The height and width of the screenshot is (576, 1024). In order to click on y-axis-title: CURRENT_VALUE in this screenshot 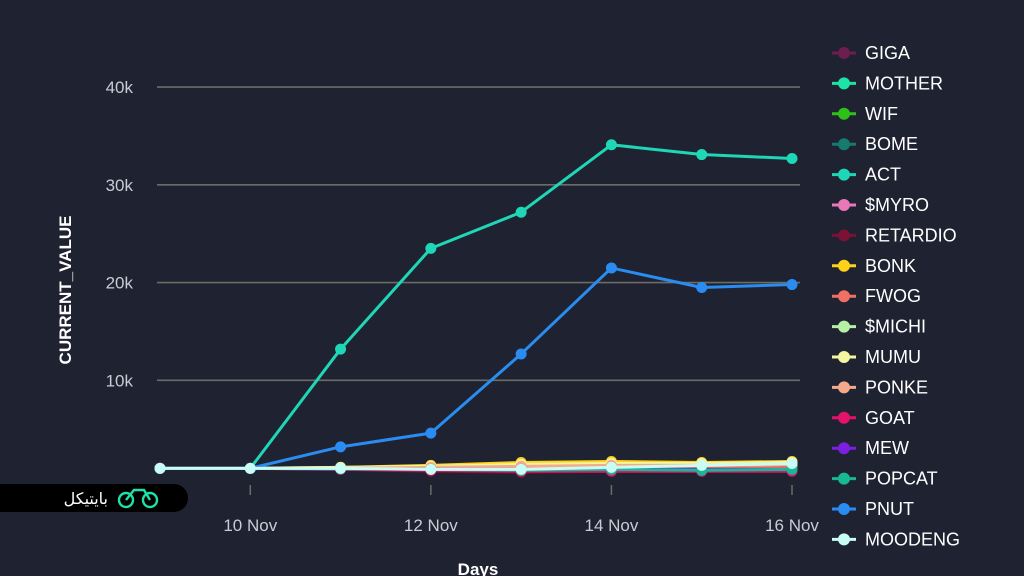, I will do `click(65, 290)`.